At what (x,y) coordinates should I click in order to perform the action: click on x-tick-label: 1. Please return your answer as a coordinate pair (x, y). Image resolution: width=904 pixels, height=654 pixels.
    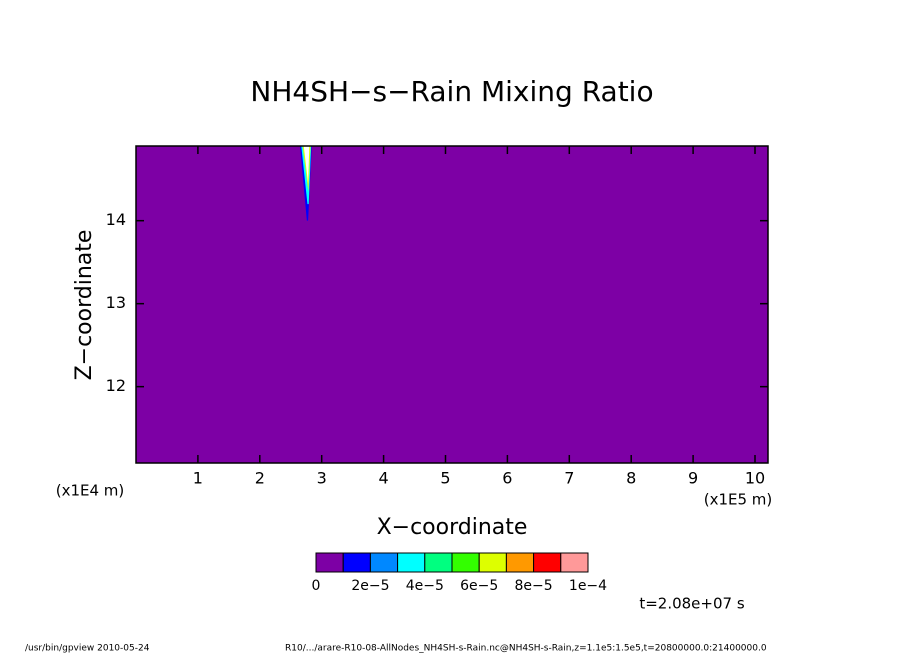
    Looking at the image, I should click on (198, 478).